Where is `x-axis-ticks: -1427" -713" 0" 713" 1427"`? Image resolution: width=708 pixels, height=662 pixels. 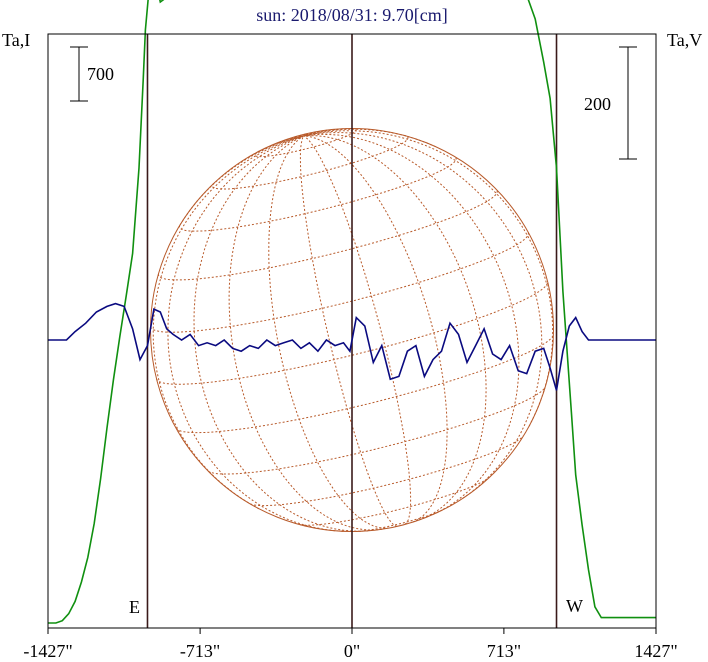 x-axis-ticks: -1427" -713" 0" 713" 1427" is located at coordinates (350, 644).